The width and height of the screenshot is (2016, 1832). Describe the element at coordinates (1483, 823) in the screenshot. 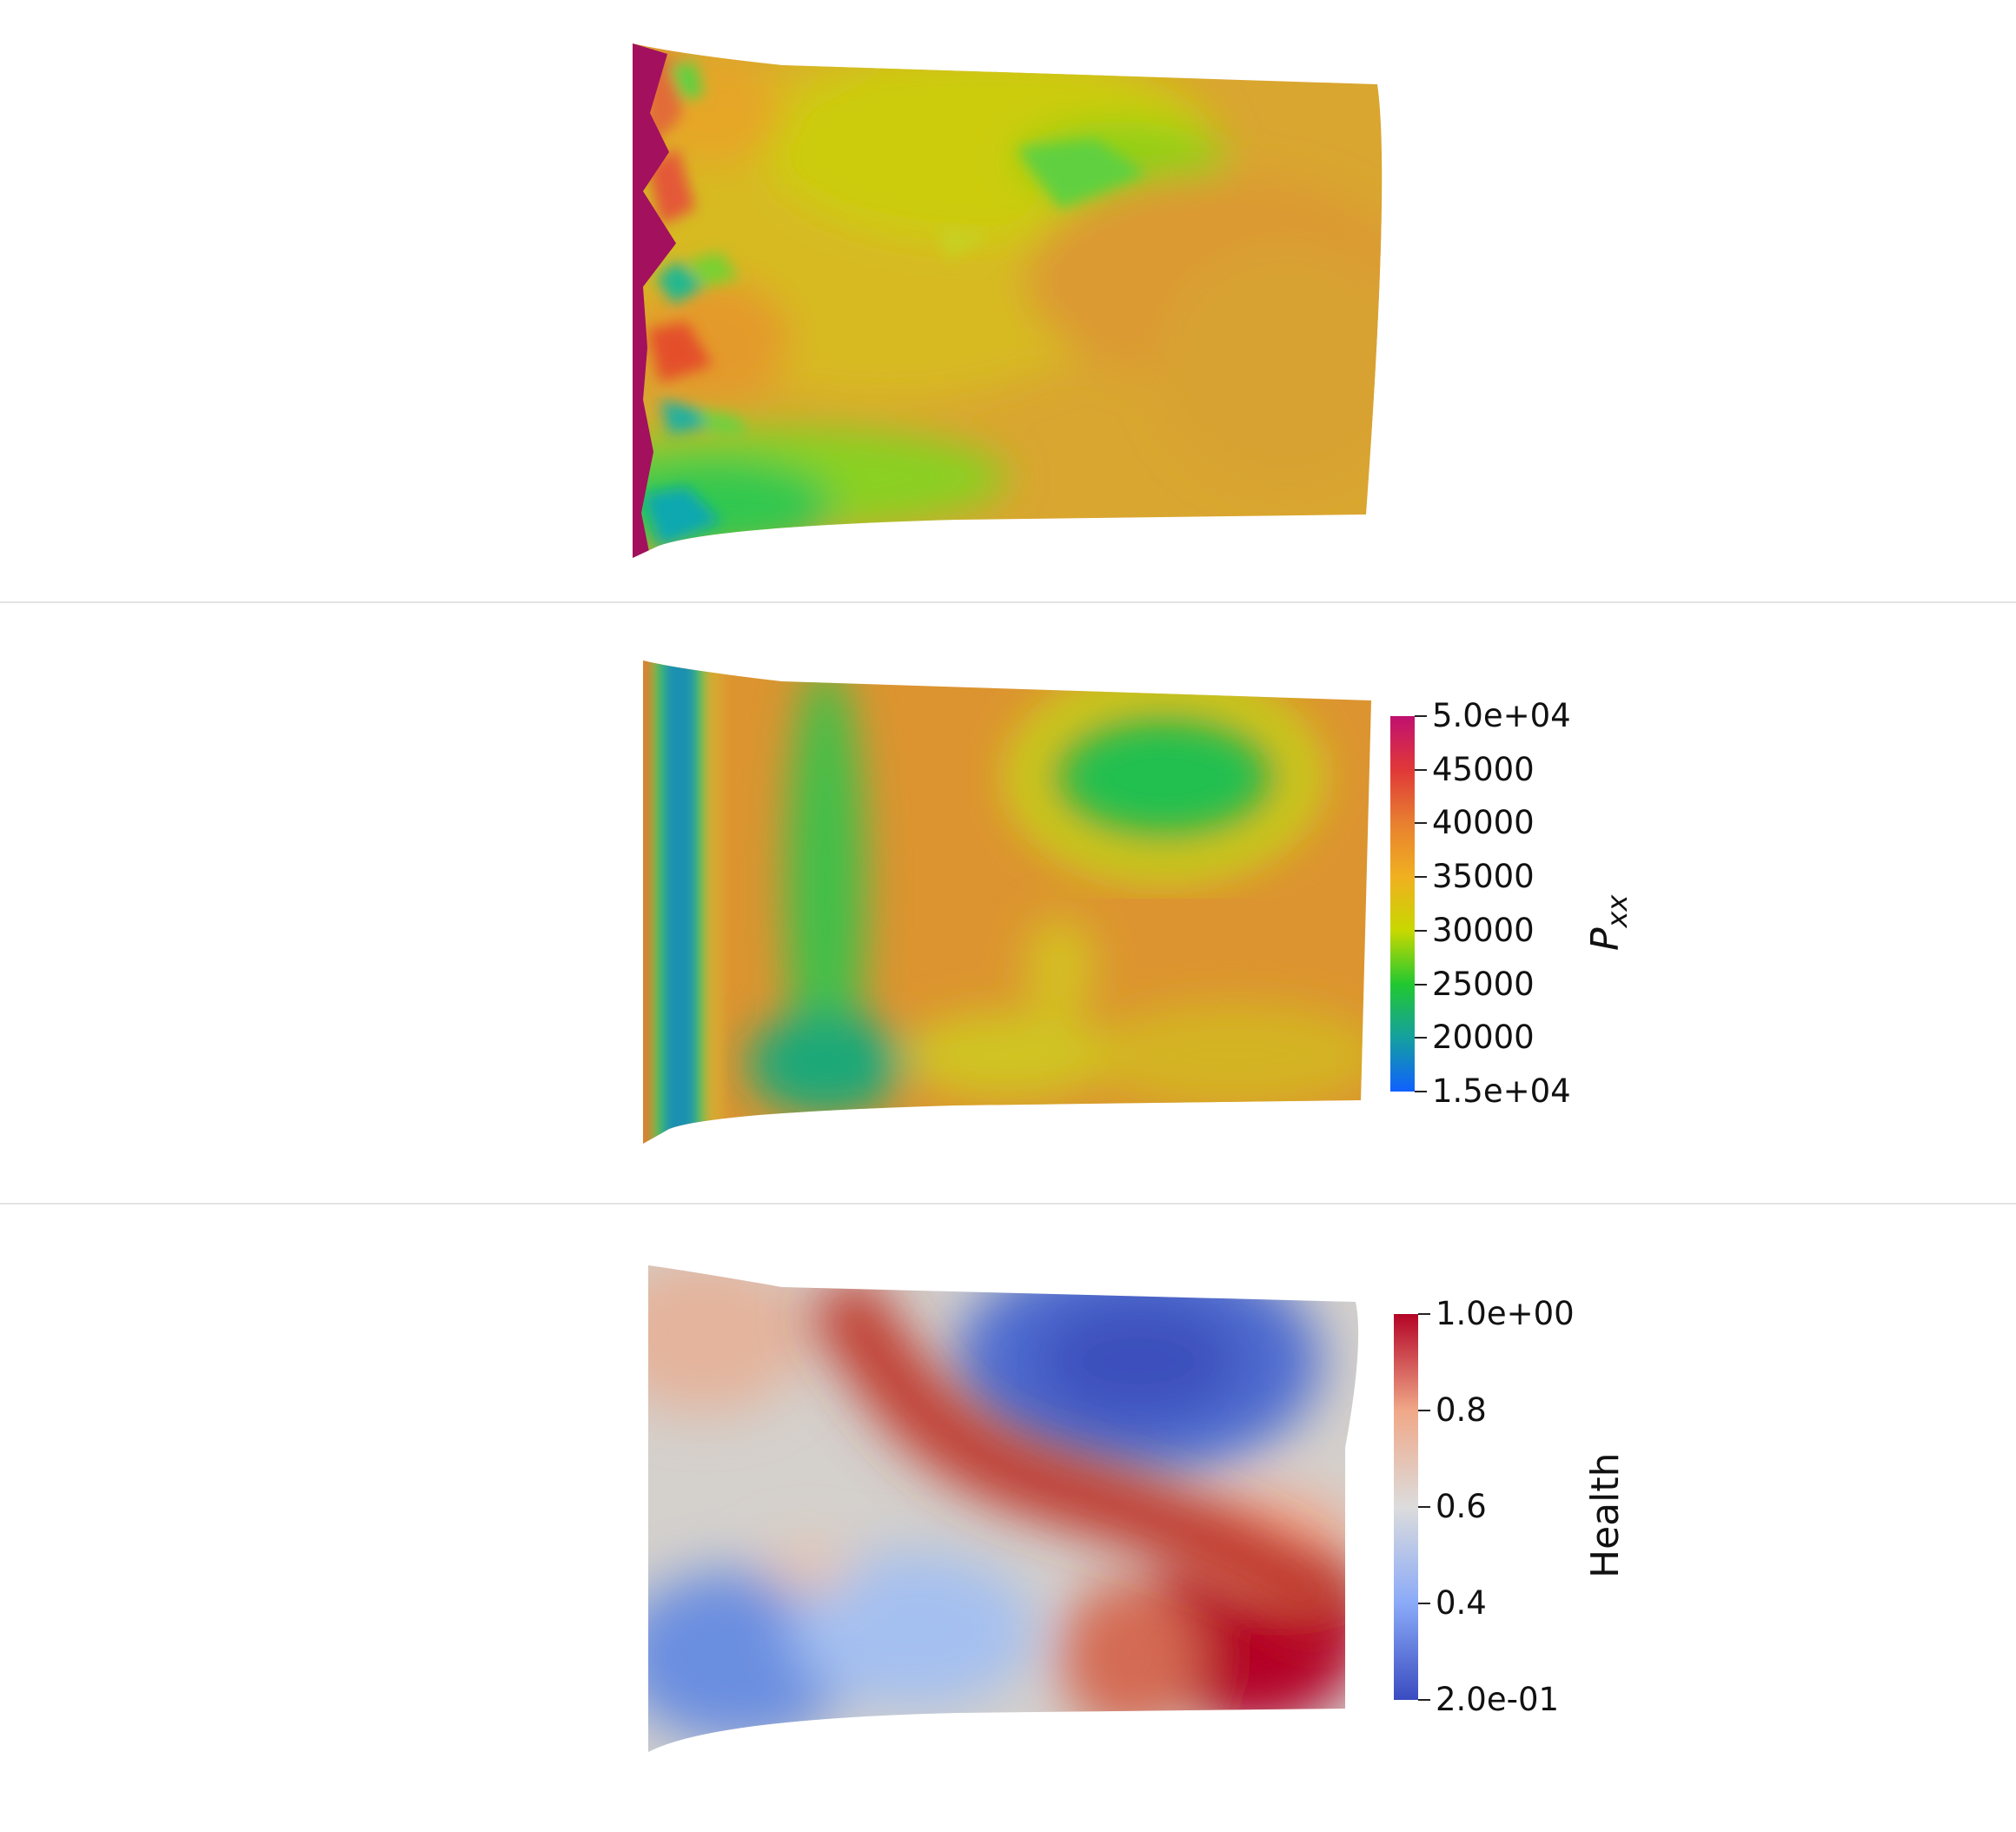

I see `colorbar-tick-label: 40000` at that location.